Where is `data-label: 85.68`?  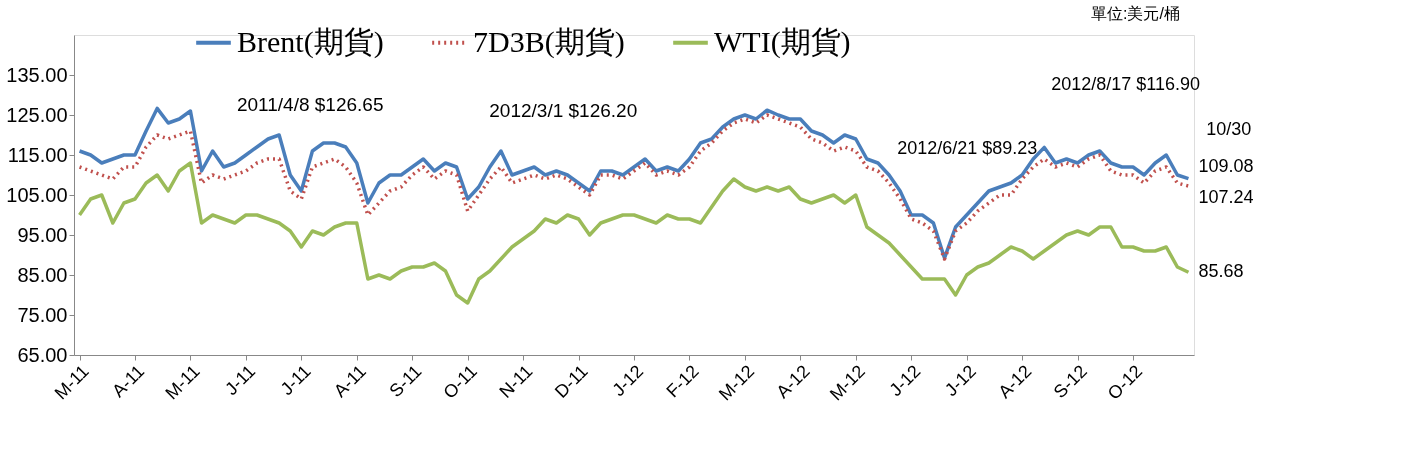 data-label: 85.68 is located at coordinates (1221, 271).